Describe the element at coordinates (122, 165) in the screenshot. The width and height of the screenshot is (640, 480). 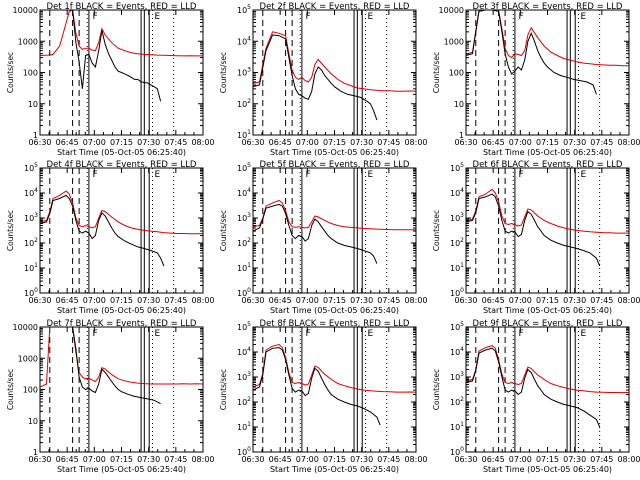
I see `panel-title: Det 4f BLACK = Events, RED = LLD` at that location.